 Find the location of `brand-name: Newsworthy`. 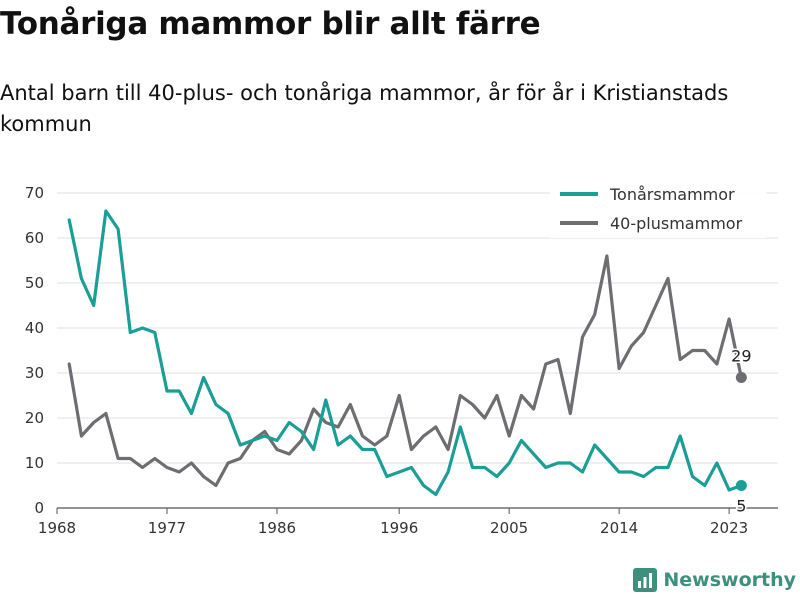

brand-name: Newsworthy is located at coordinates (729, 580).